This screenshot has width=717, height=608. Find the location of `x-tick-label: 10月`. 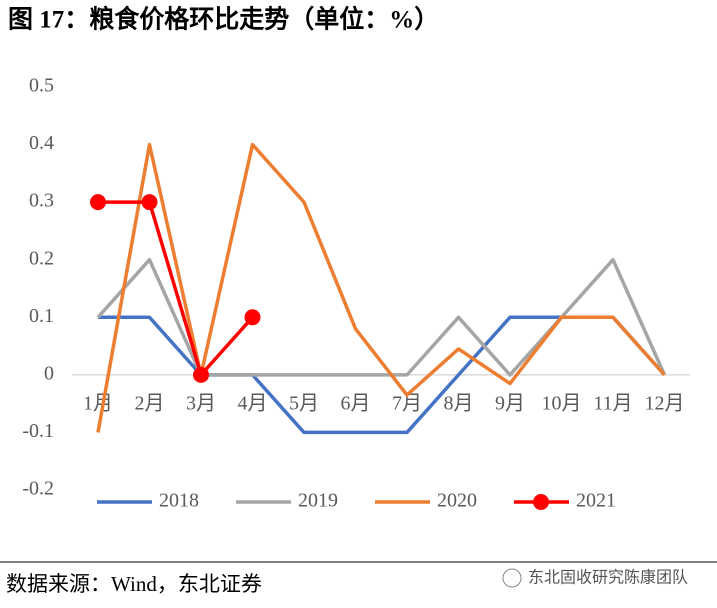

x-tick-label: 10月 is located at coordinates (562, 403).